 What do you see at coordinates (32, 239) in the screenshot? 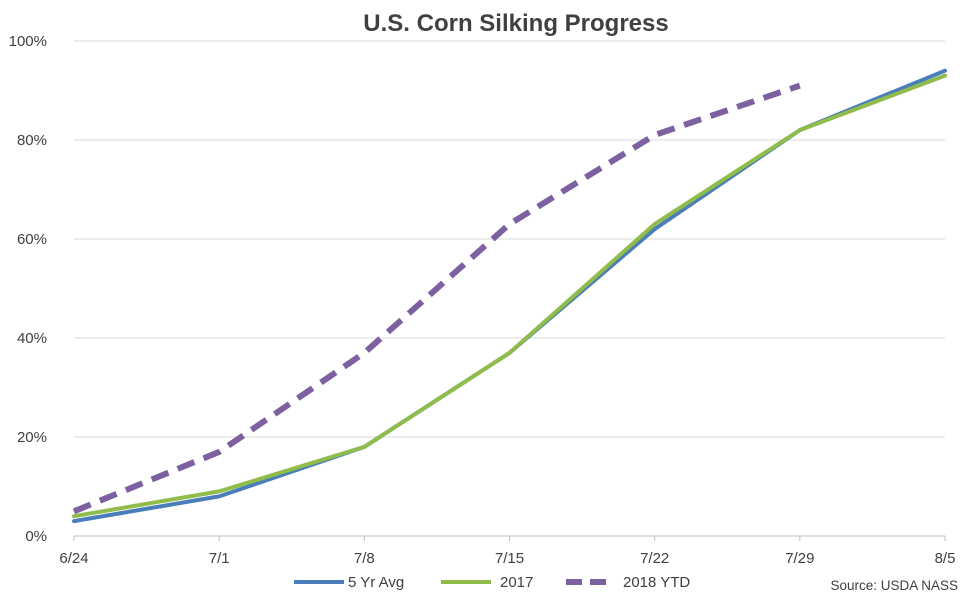
I see `y-tick-label: 60%` at bounding box center [32, 239].